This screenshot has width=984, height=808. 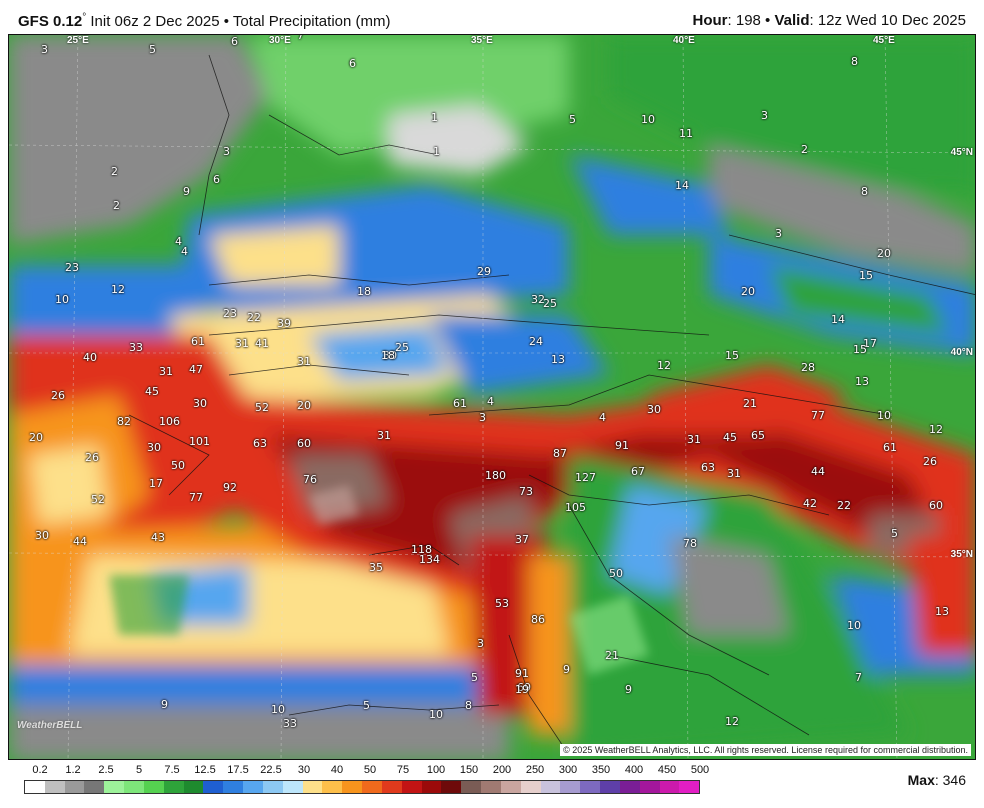 I want to click on value-label: 35, so click(x=376, y=567).